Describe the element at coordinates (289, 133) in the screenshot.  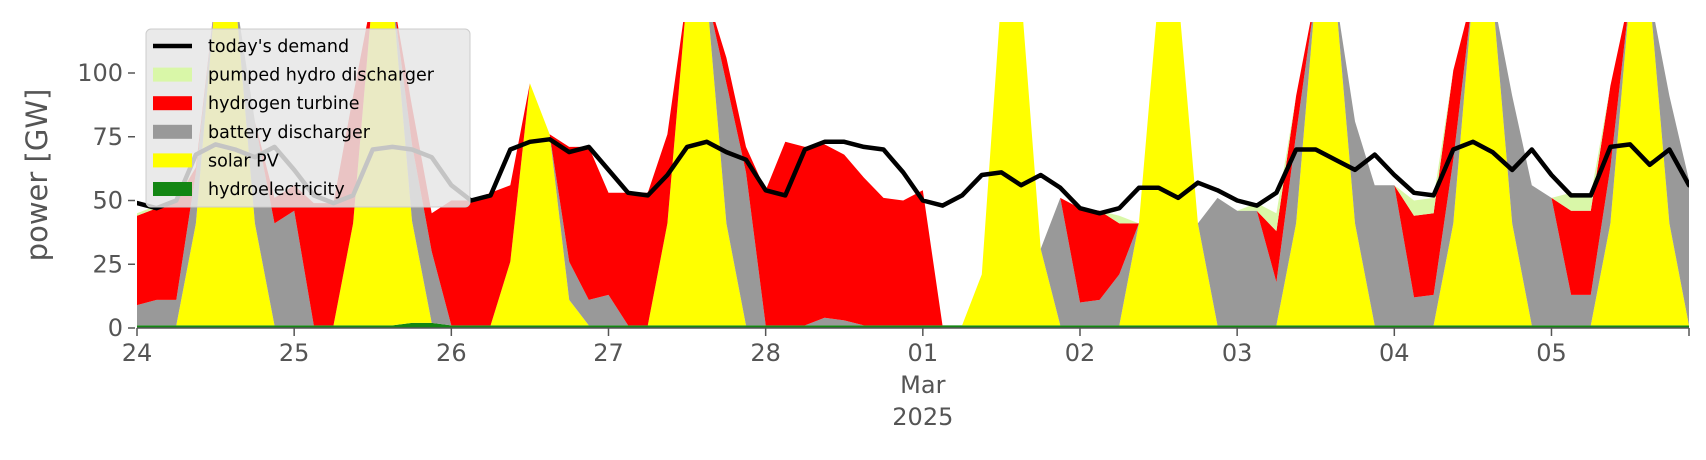
I see `legend-label: battery discharger` at that location.